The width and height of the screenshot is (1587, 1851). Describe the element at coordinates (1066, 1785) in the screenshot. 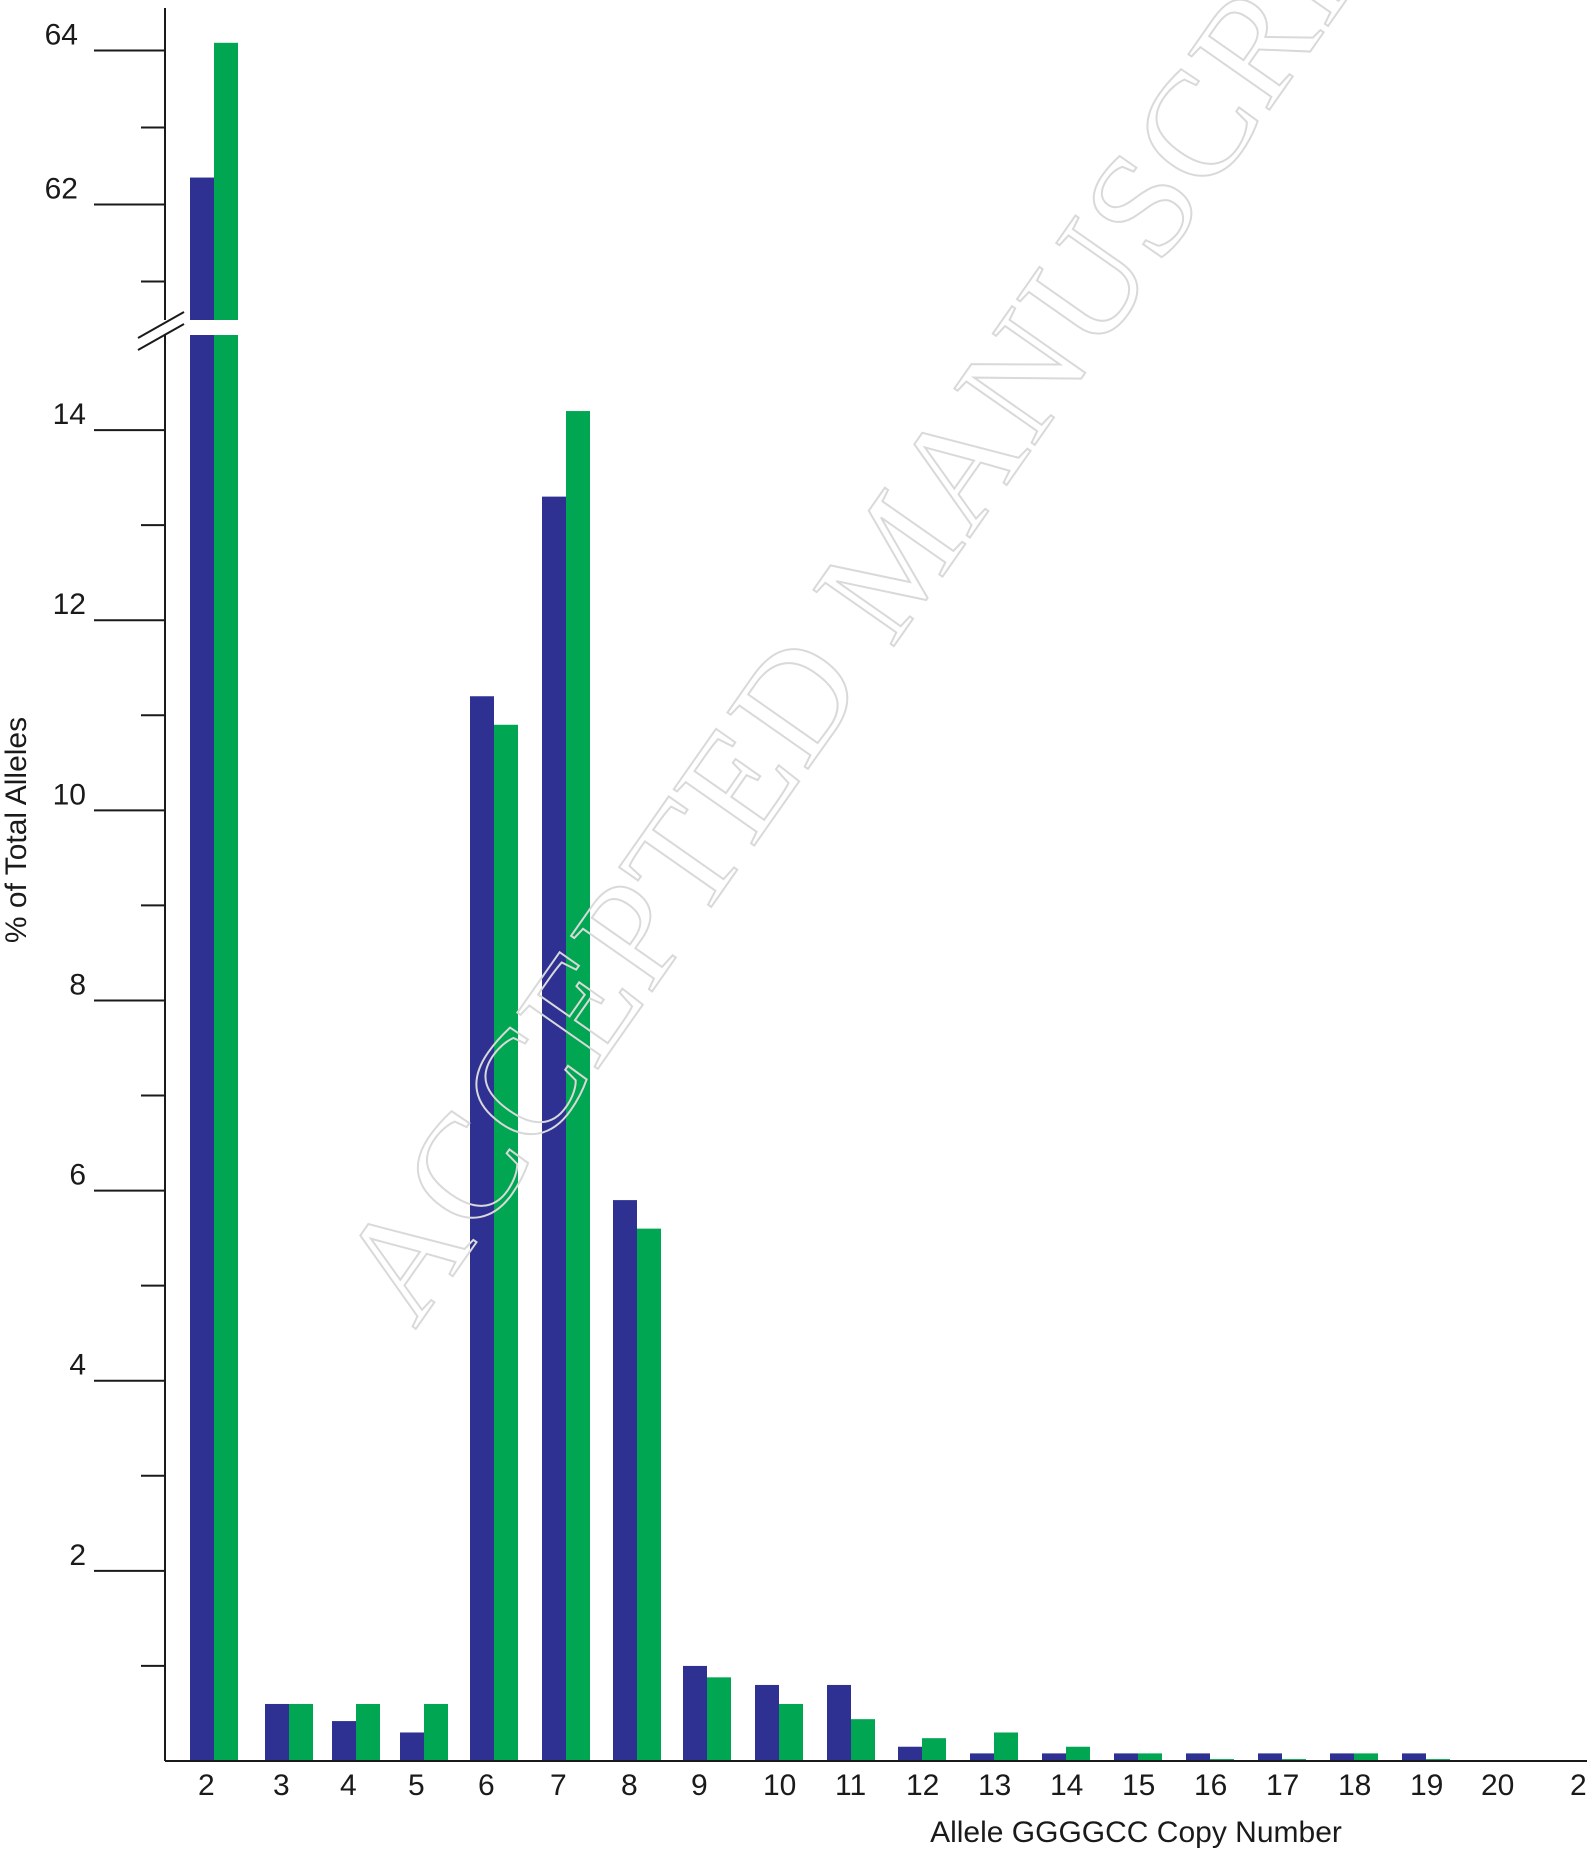

I see `x-tick-label-14: 14` at that location.